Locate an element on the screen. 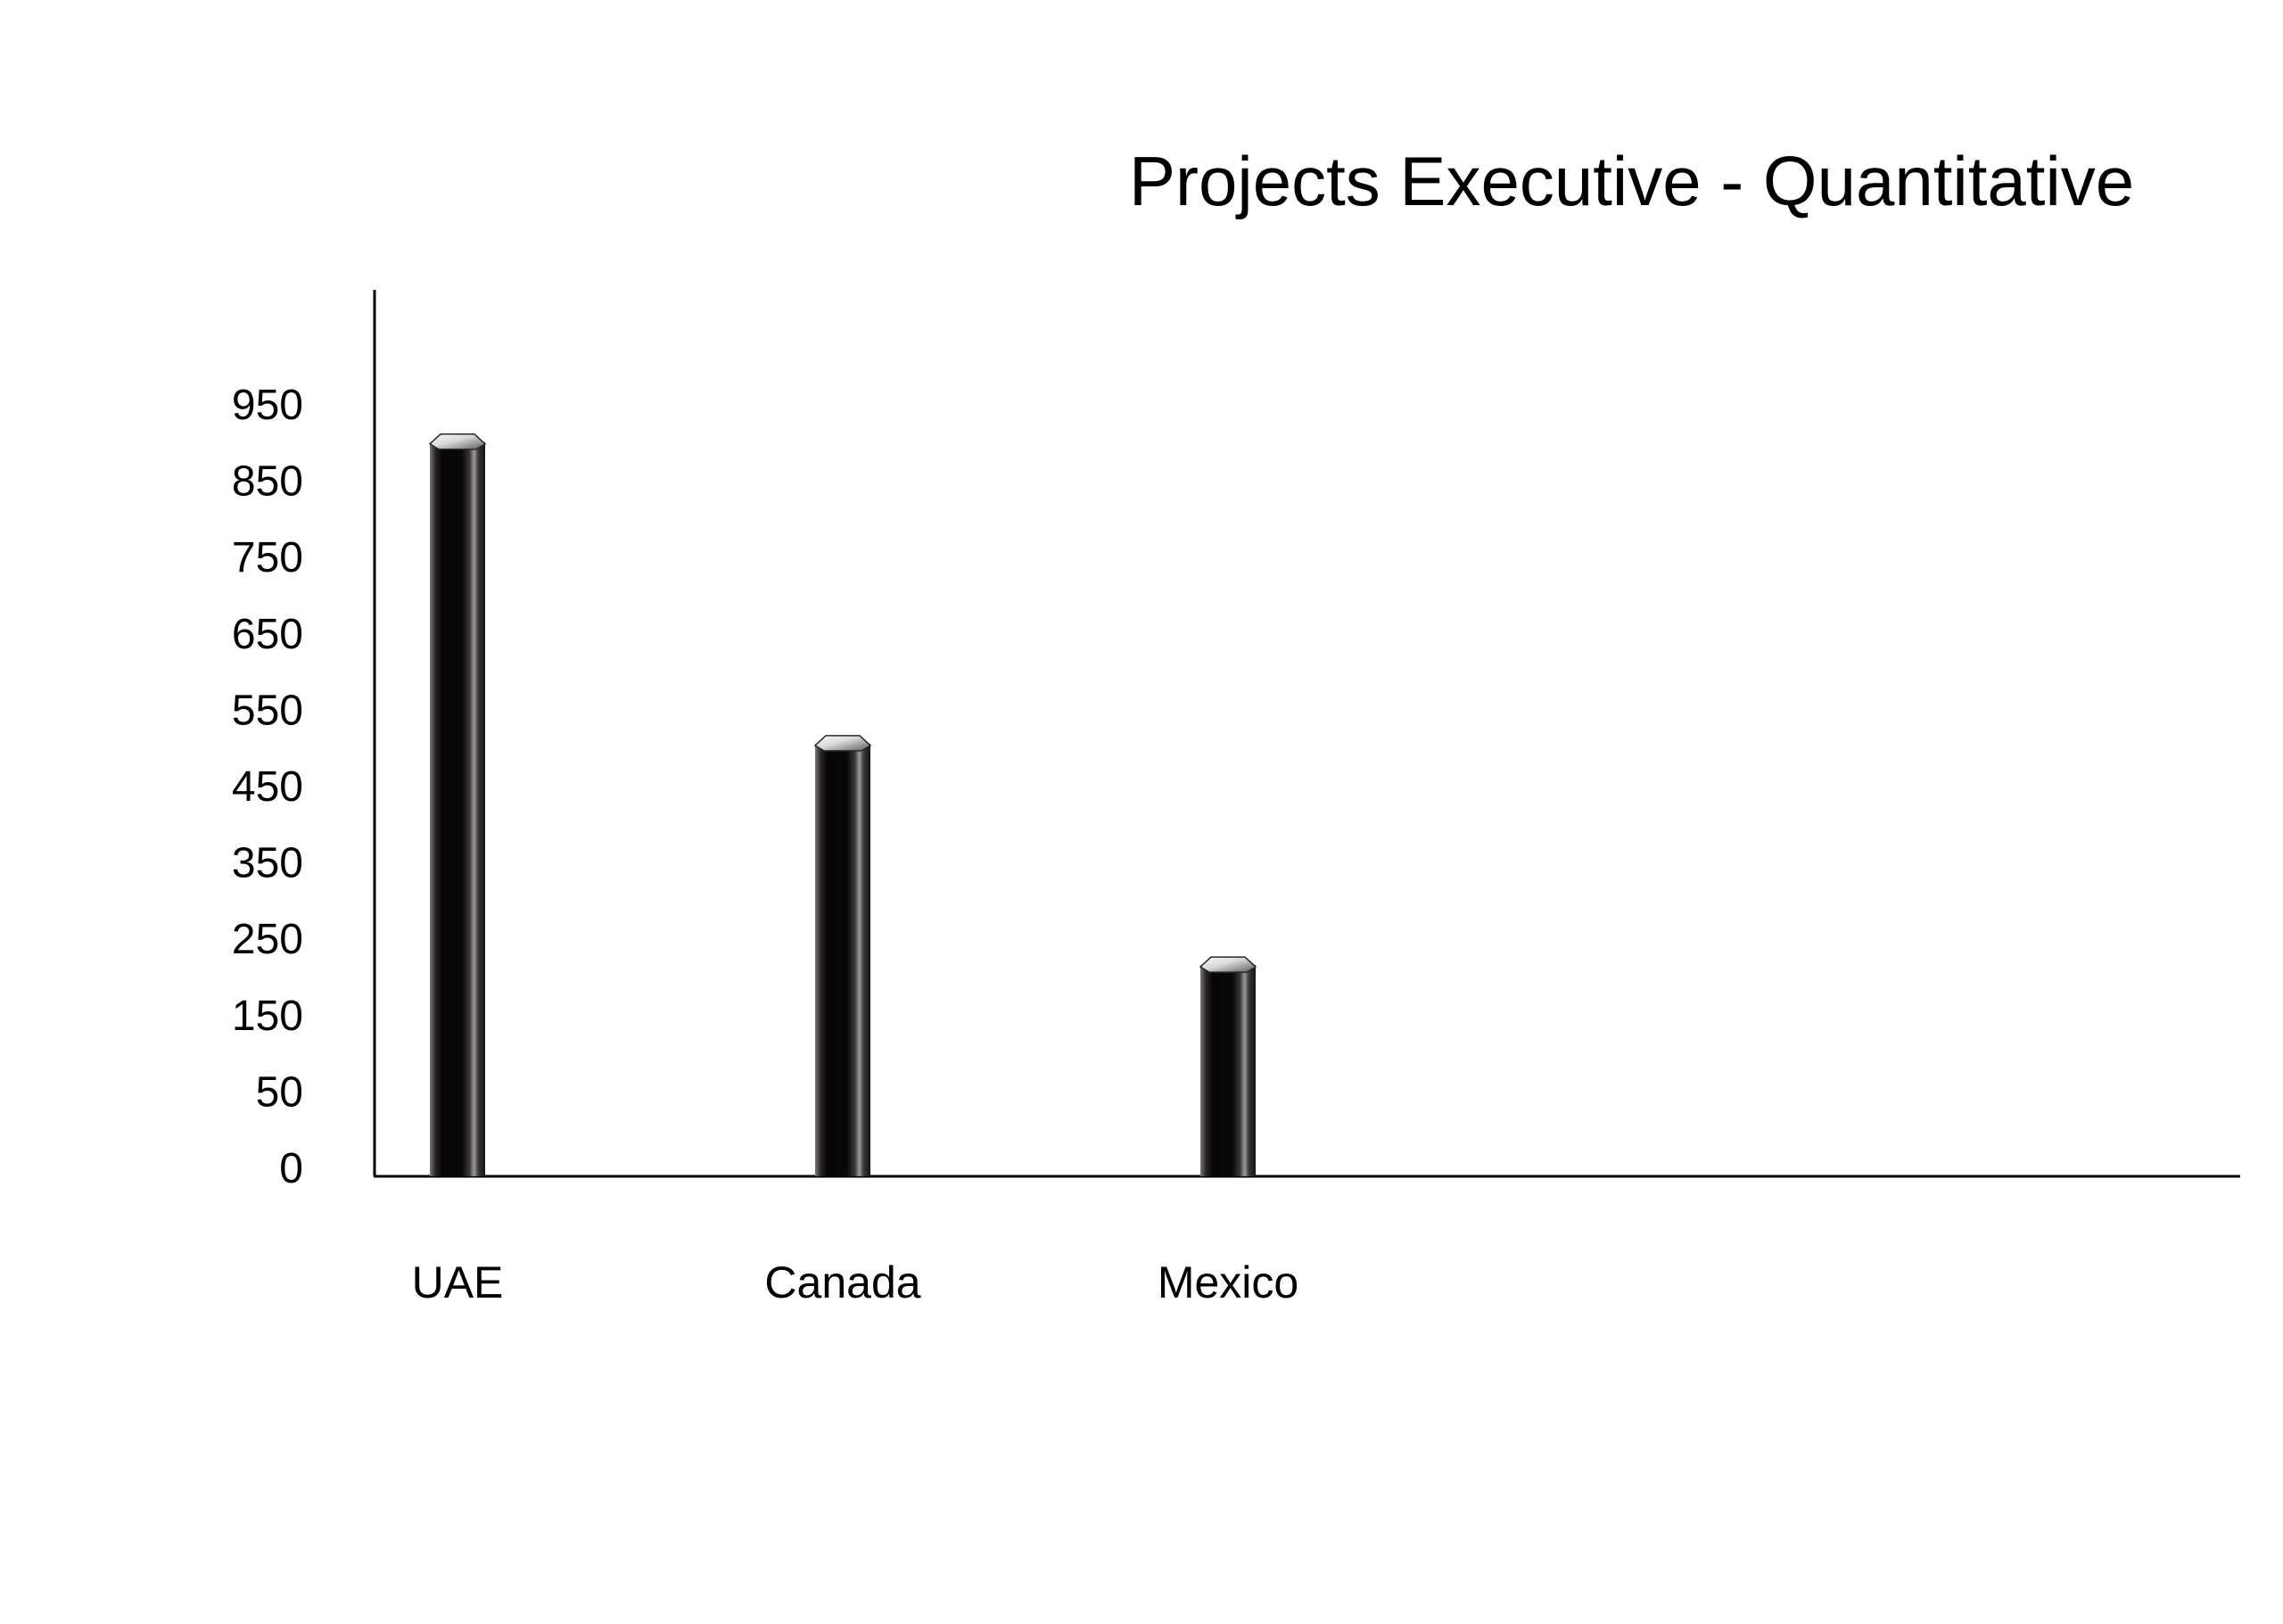 The width and height of the screenshot is (2283, 1624). y-tick-label: 450 is located at coordinates (267, 787).